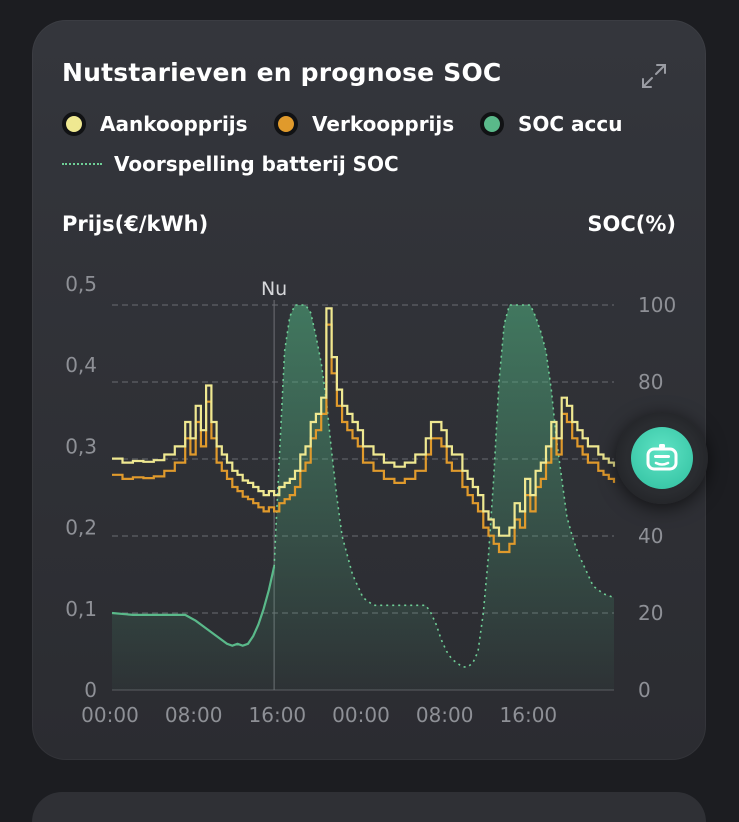  I want to click on legend-item-verkoopprijs: Verkoopprijs, so click(364, 124).